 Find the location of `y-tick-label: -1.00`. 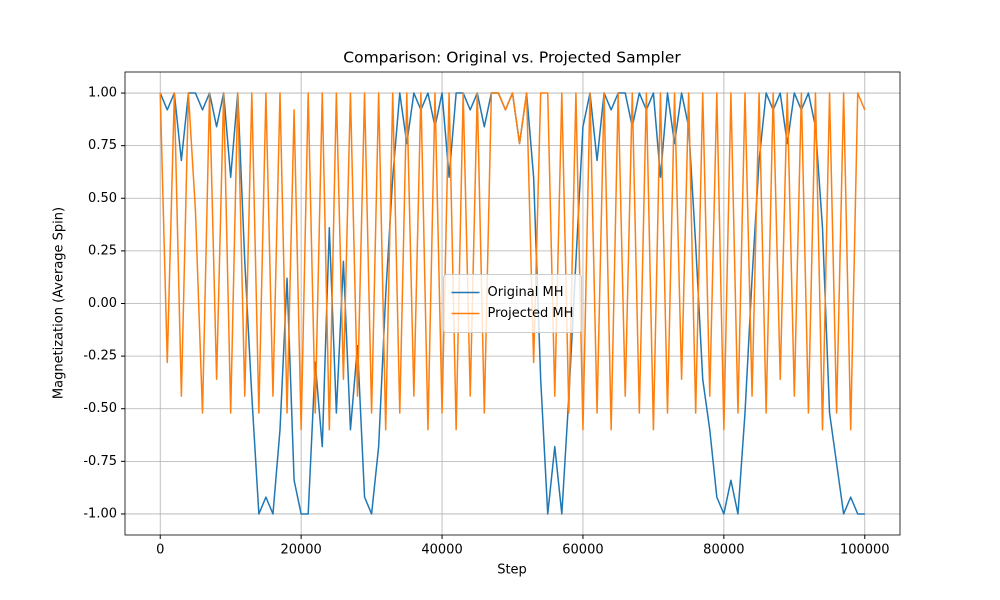

y-tick-label: -1.00 is located at coordinates (100, 513).